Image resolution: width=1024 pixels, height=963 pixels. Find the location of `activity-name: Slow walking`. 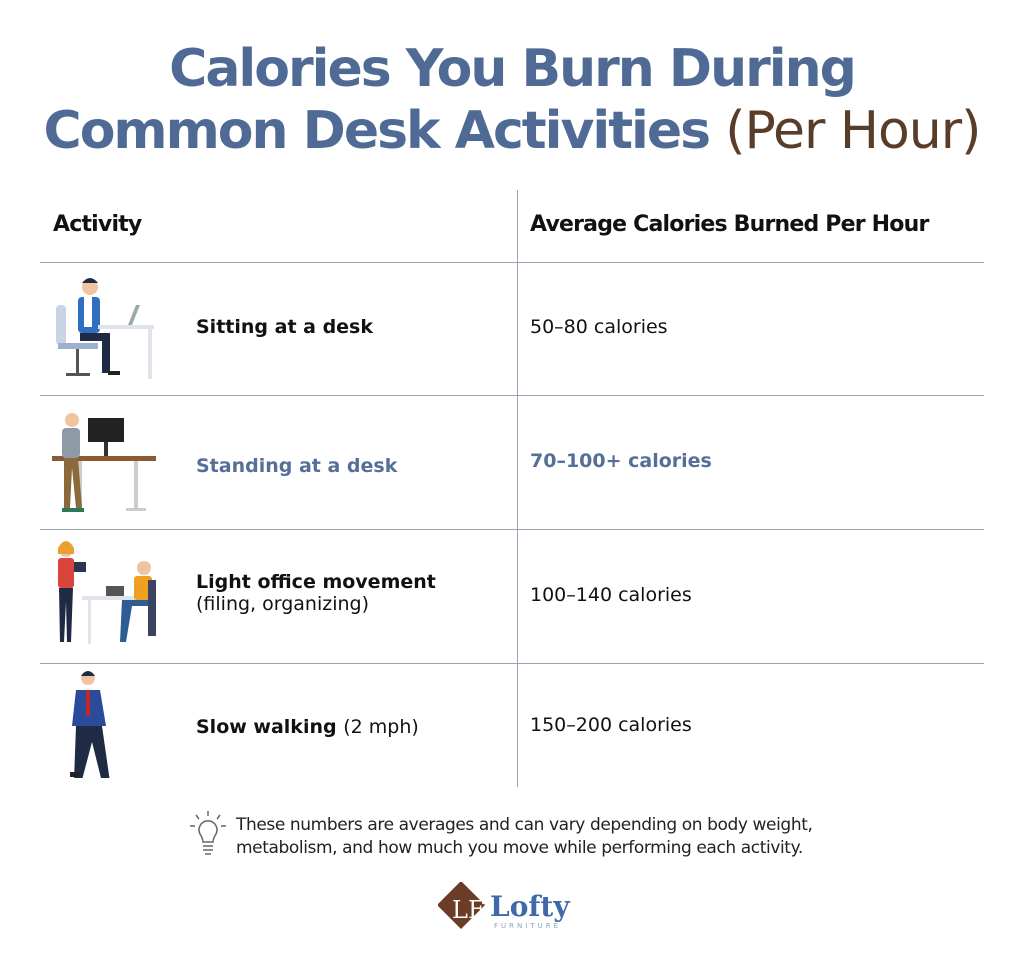

activity-name: Slow walking is located at coordinates (266, 727).